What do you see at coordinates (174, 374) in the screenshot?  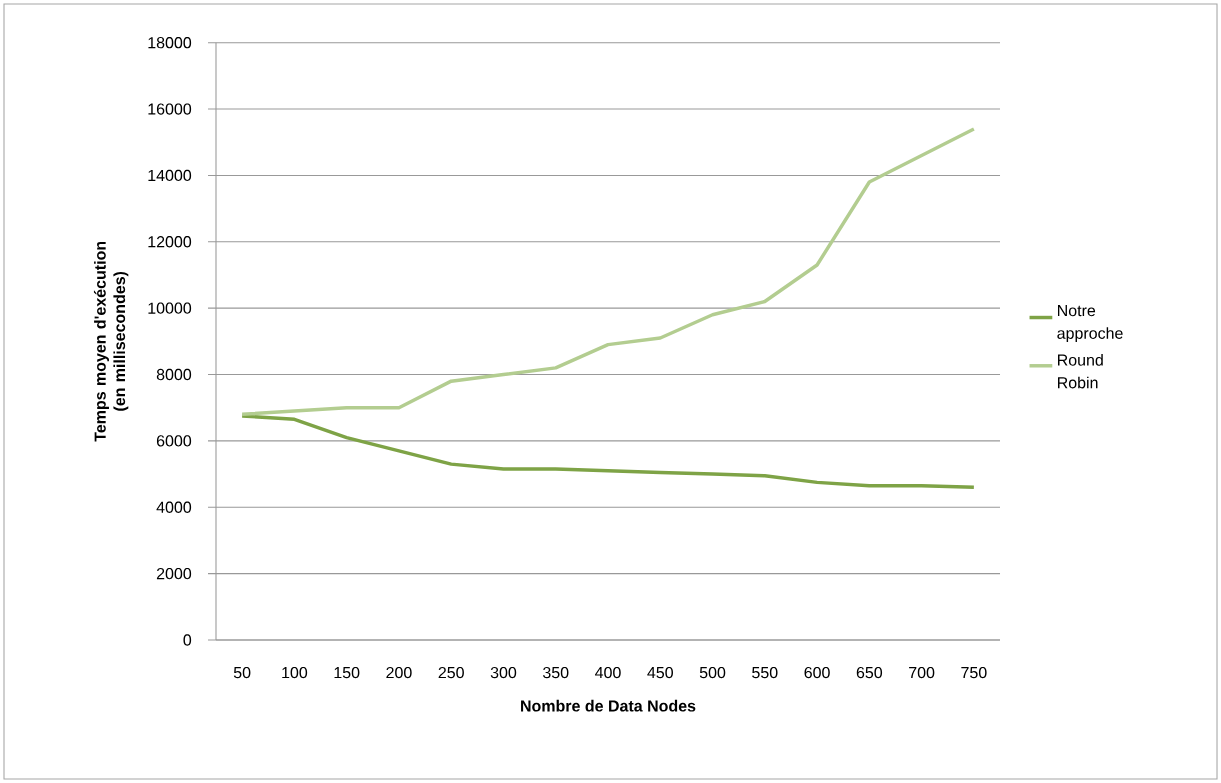 I see `y-tick-label: 8000` at bounding box center [174, 374].